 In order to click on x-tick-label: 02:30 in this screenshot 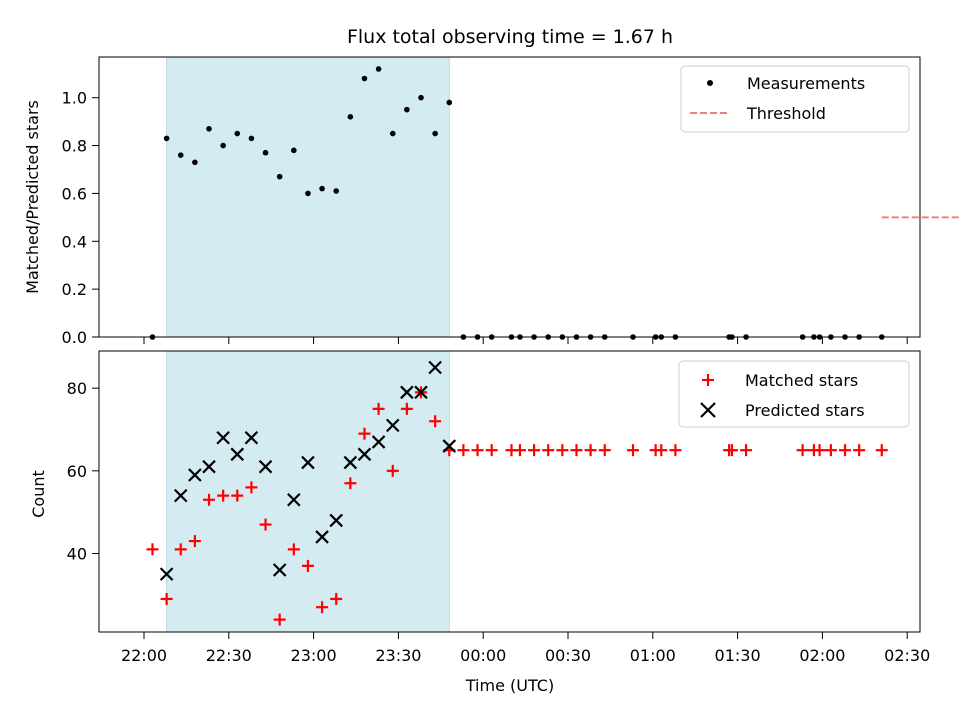, I will do `click(907, 655)`.